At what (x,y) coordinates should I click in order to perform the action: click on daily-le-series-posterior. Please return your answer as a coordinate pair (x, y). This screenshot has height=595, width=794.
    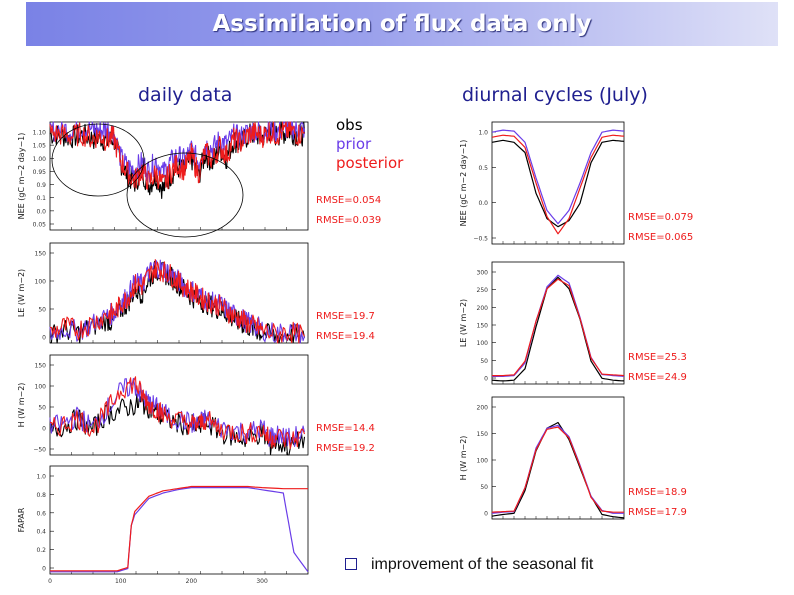
    Looking at the image, I should click on (177, 301).